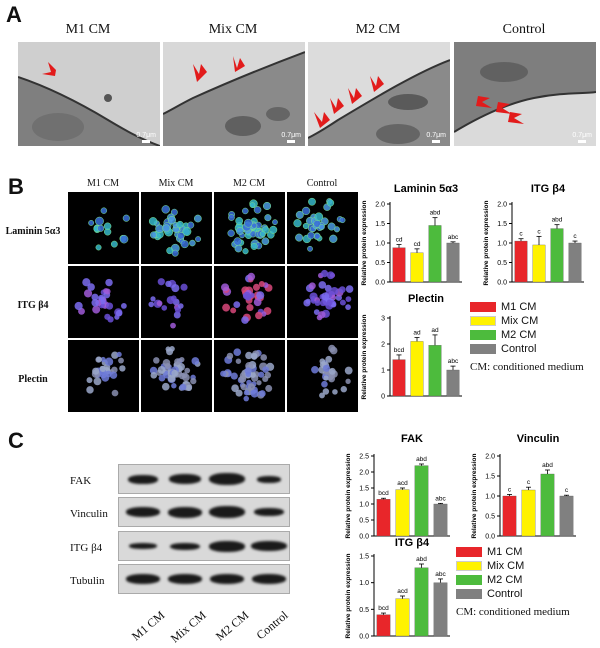  What do you see at coordinates (380, 205) in the screenshot?
I see `y-tick-label: 2.0` at bounding box center [380, 205].